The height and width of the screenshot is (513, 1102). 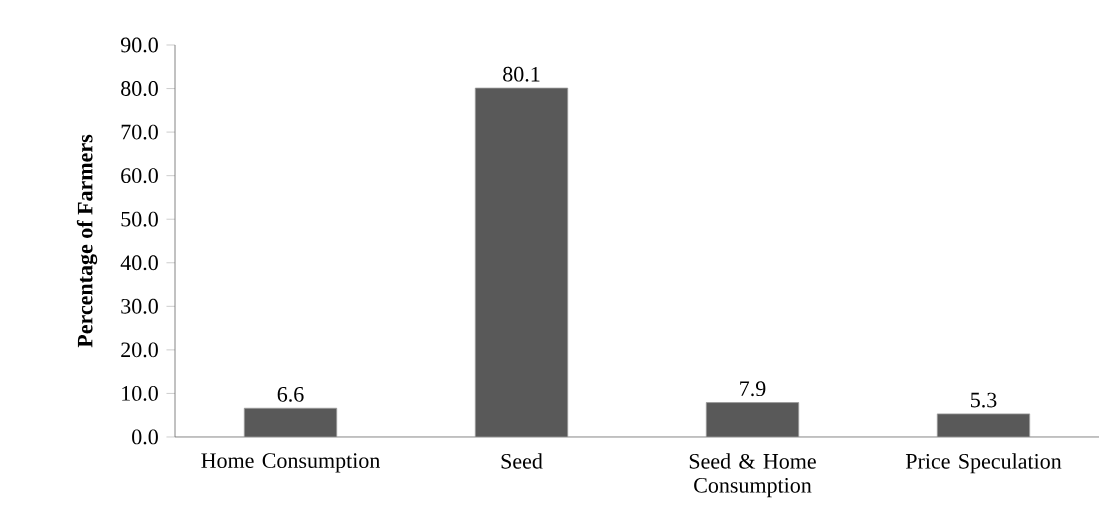 What do you see at coordinates (139, 219) in the screenshot?
I see `y-tick-label: 50.0` at bounding box center [139, 219].